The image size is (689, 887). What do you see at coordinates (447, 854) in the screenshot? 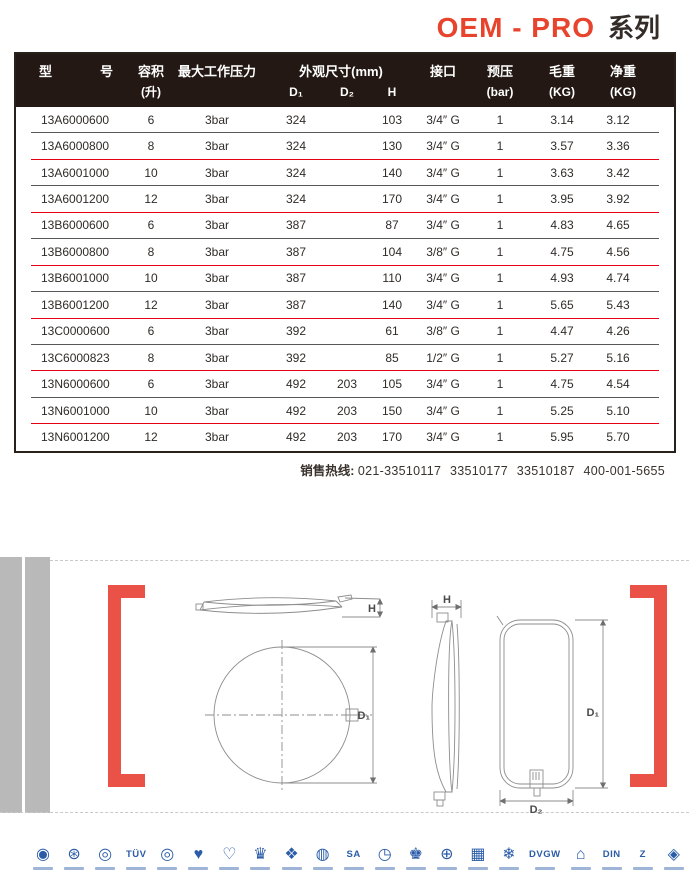
I see `round-seal-4-glyph: ⊕` at bounding box center [447, 854].